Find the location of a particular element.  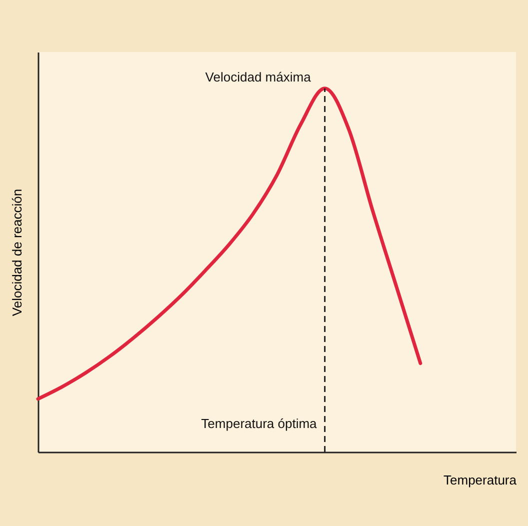

annotation: Temperatura óptima is located at coordinates (259, 423).